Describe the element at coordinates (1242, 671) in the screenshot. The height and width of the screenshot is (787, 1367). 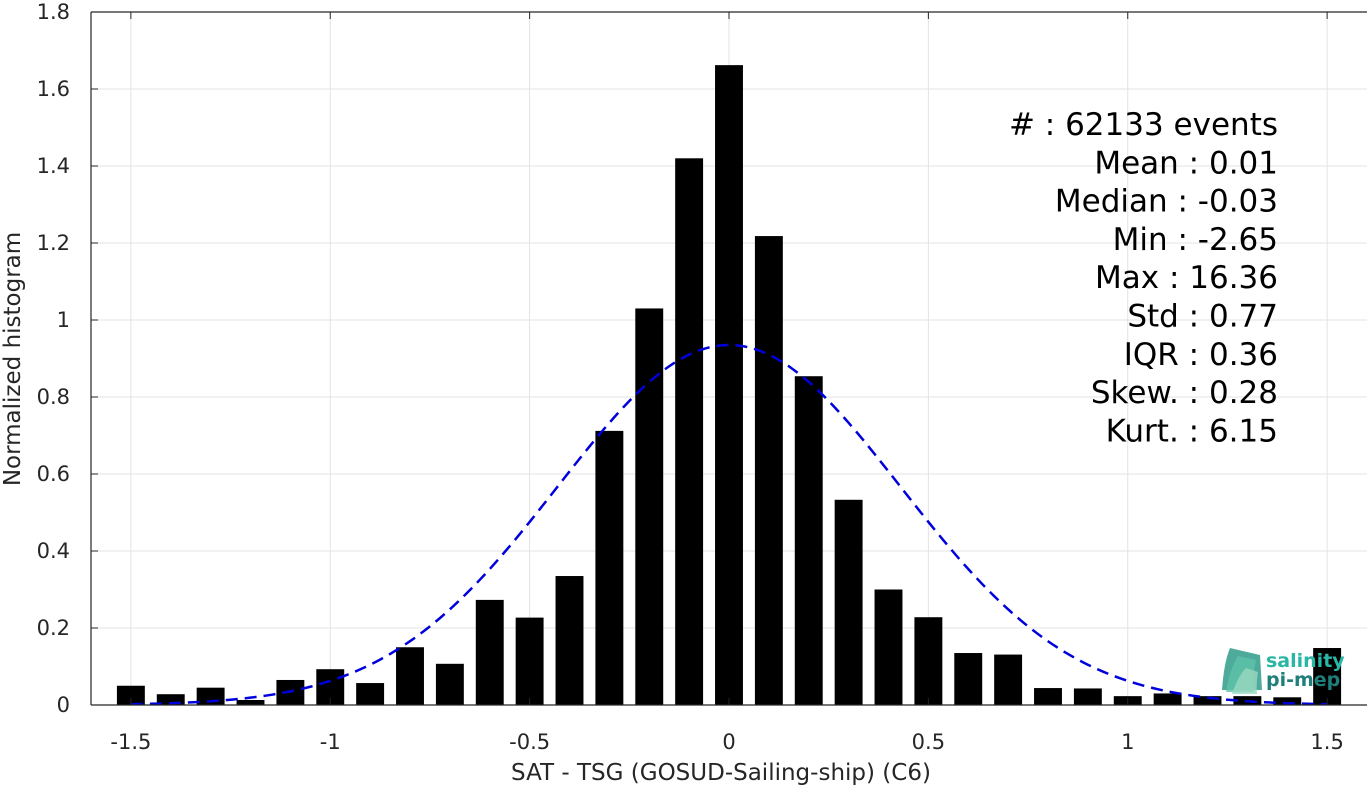
I see `logo-mark-icon` at that location.